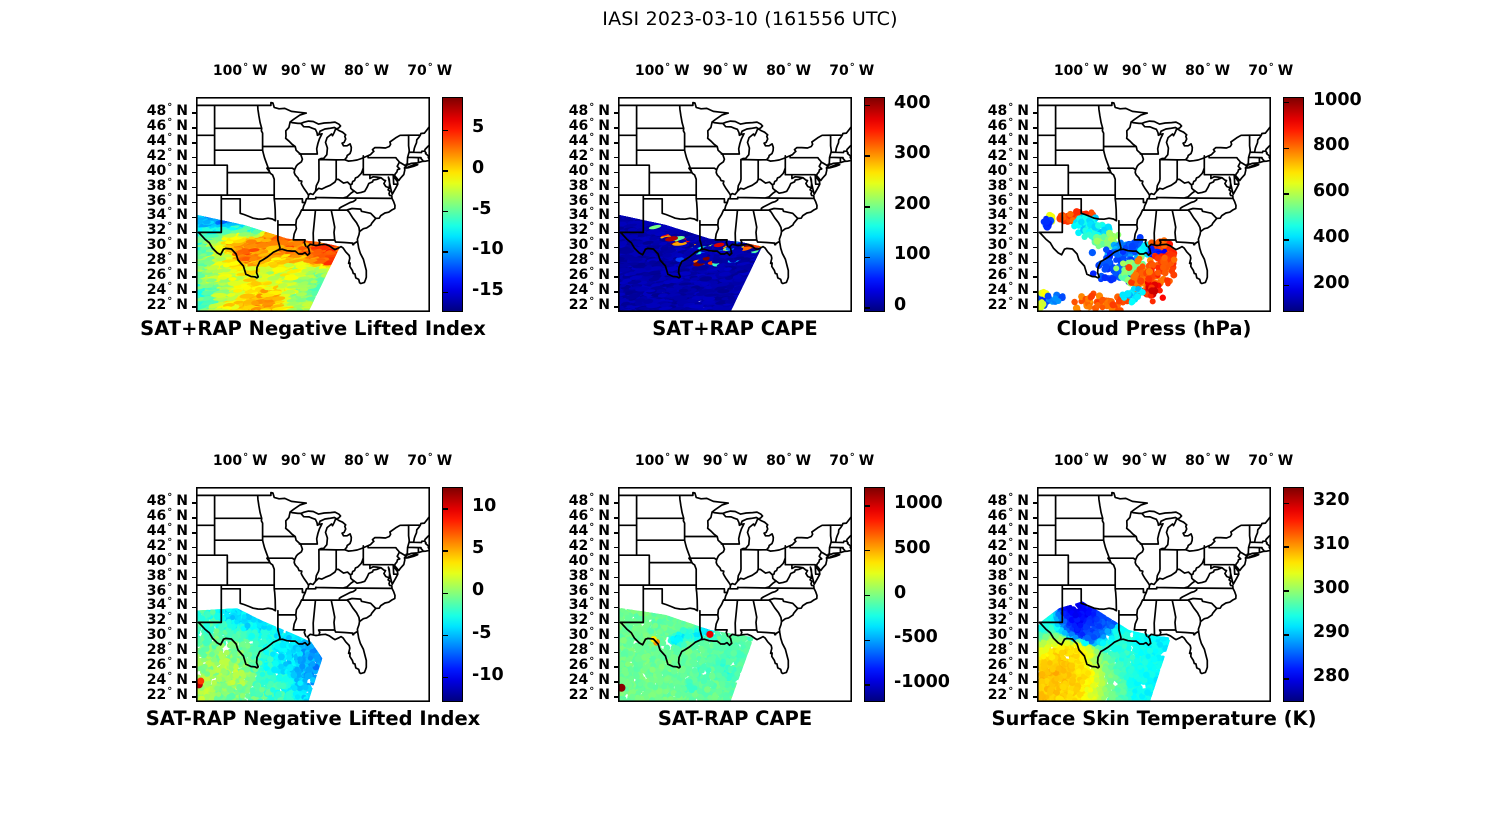 This screenshot has height=825, width=1500. What do you see at coordinates (1008, 155) in the screenshot?
I see `lat-tick-label: 42° N` at bounding box center [1008, 155].